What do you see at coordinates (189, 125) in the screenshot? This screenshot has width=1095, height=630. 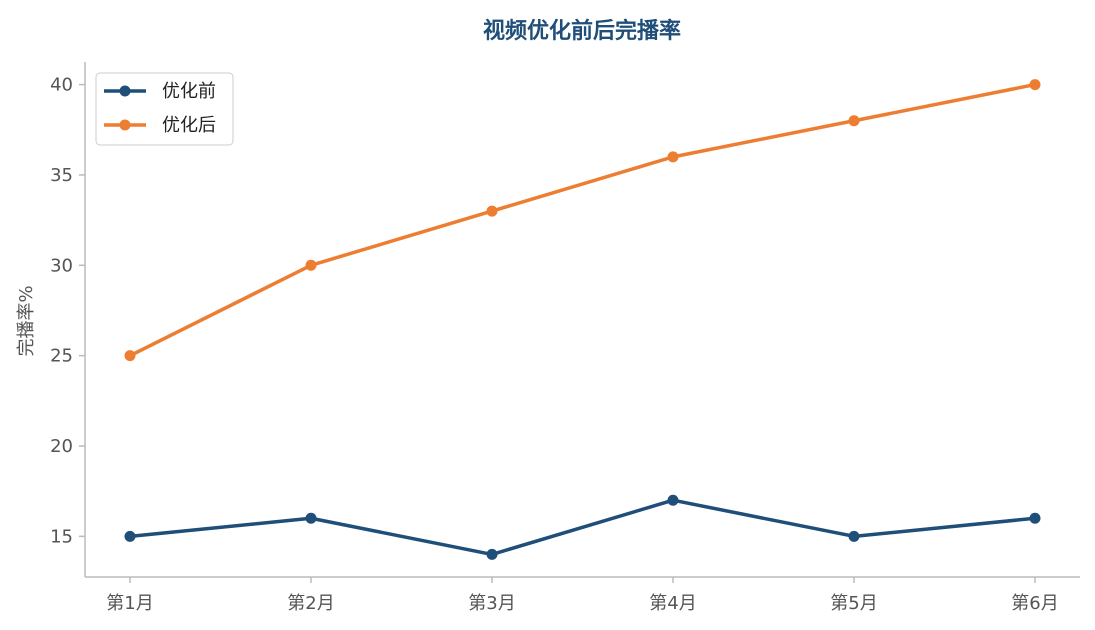 I see `legend-label: 优化后` at bounding box center [189, 125].